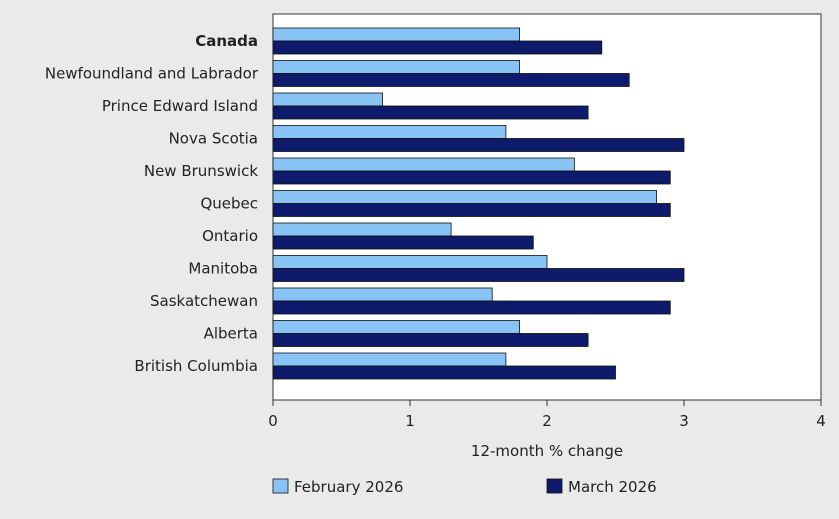  Describe the element at coordinates (348, 487) in the screenshot. I see `legend-label-february: February 2026` at that location.